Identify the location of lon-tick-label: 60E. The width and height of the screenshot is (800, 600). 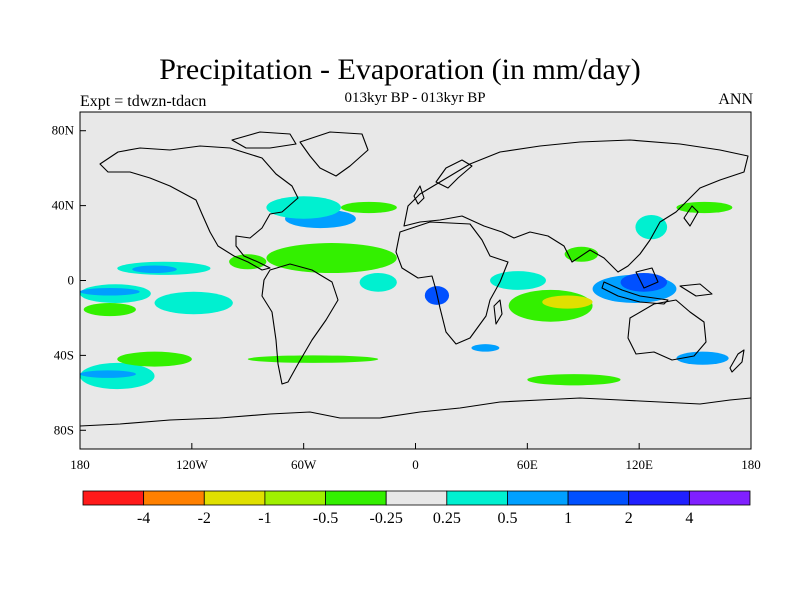
(527, 464).